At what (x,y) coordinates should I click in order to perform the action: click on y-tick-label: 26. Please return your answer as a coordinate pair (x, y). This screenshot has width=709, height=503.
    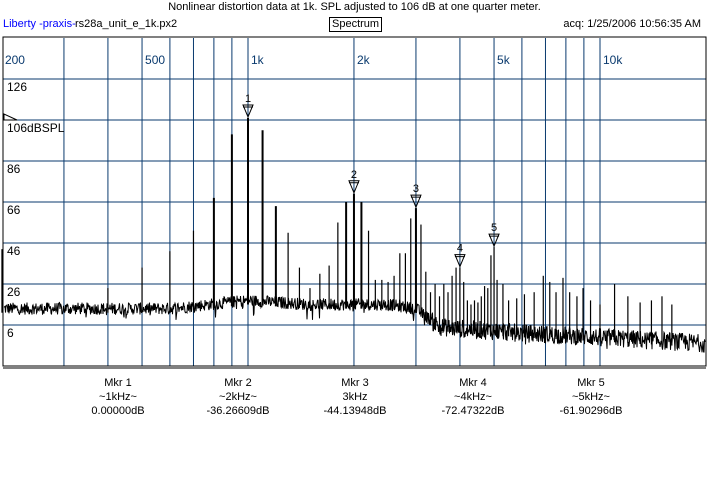
    Looking at the image, I should click on (14, 292).